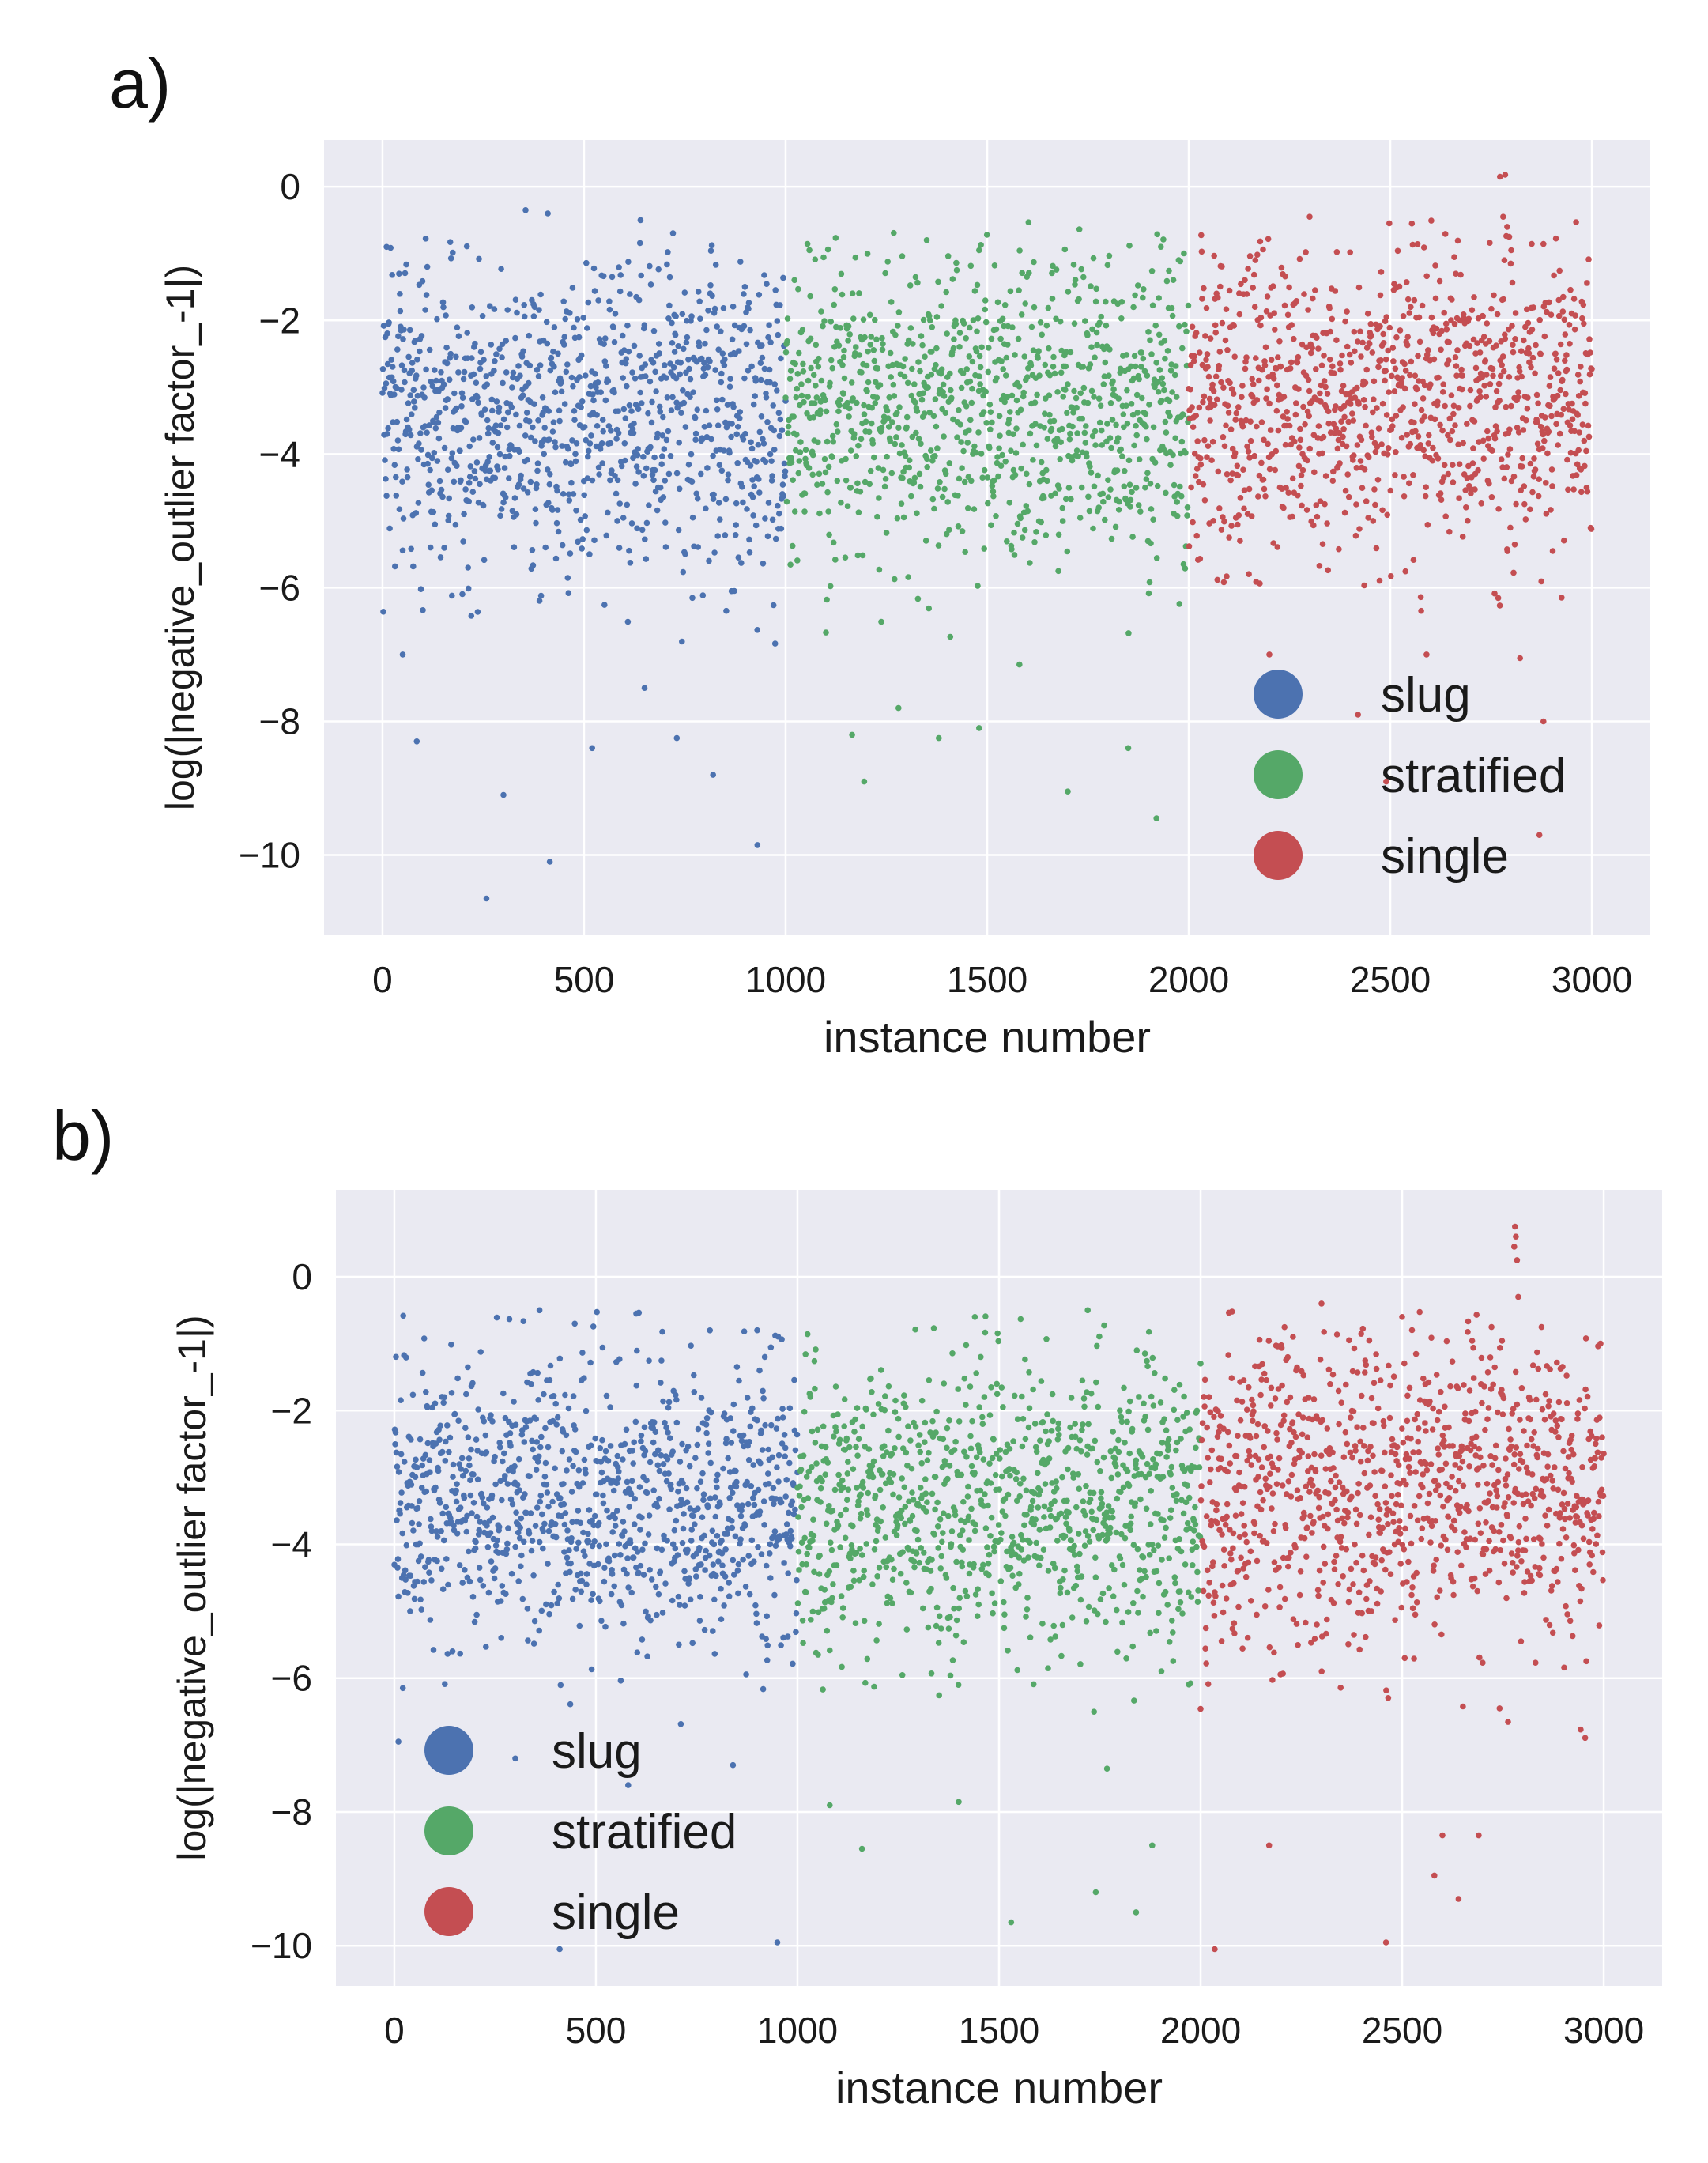 The height and width of the screenshot is (2163, 1708). Describe the element at coordinates (1188, 980) in the screenshot. I see `x-tick-label: 2000` at that location.